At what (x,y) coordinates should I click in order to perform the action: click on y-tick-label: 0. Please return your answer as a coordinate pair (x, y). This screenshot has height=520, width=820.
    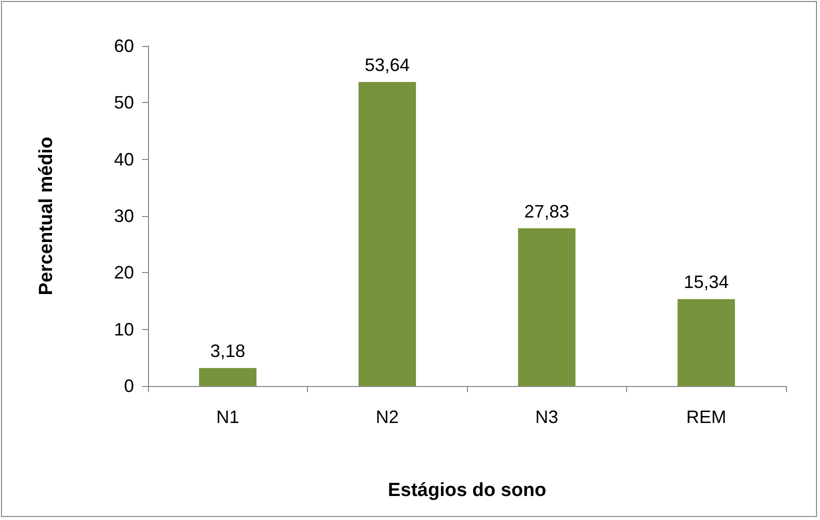
    Looking at the image, I should click on (129, 386).